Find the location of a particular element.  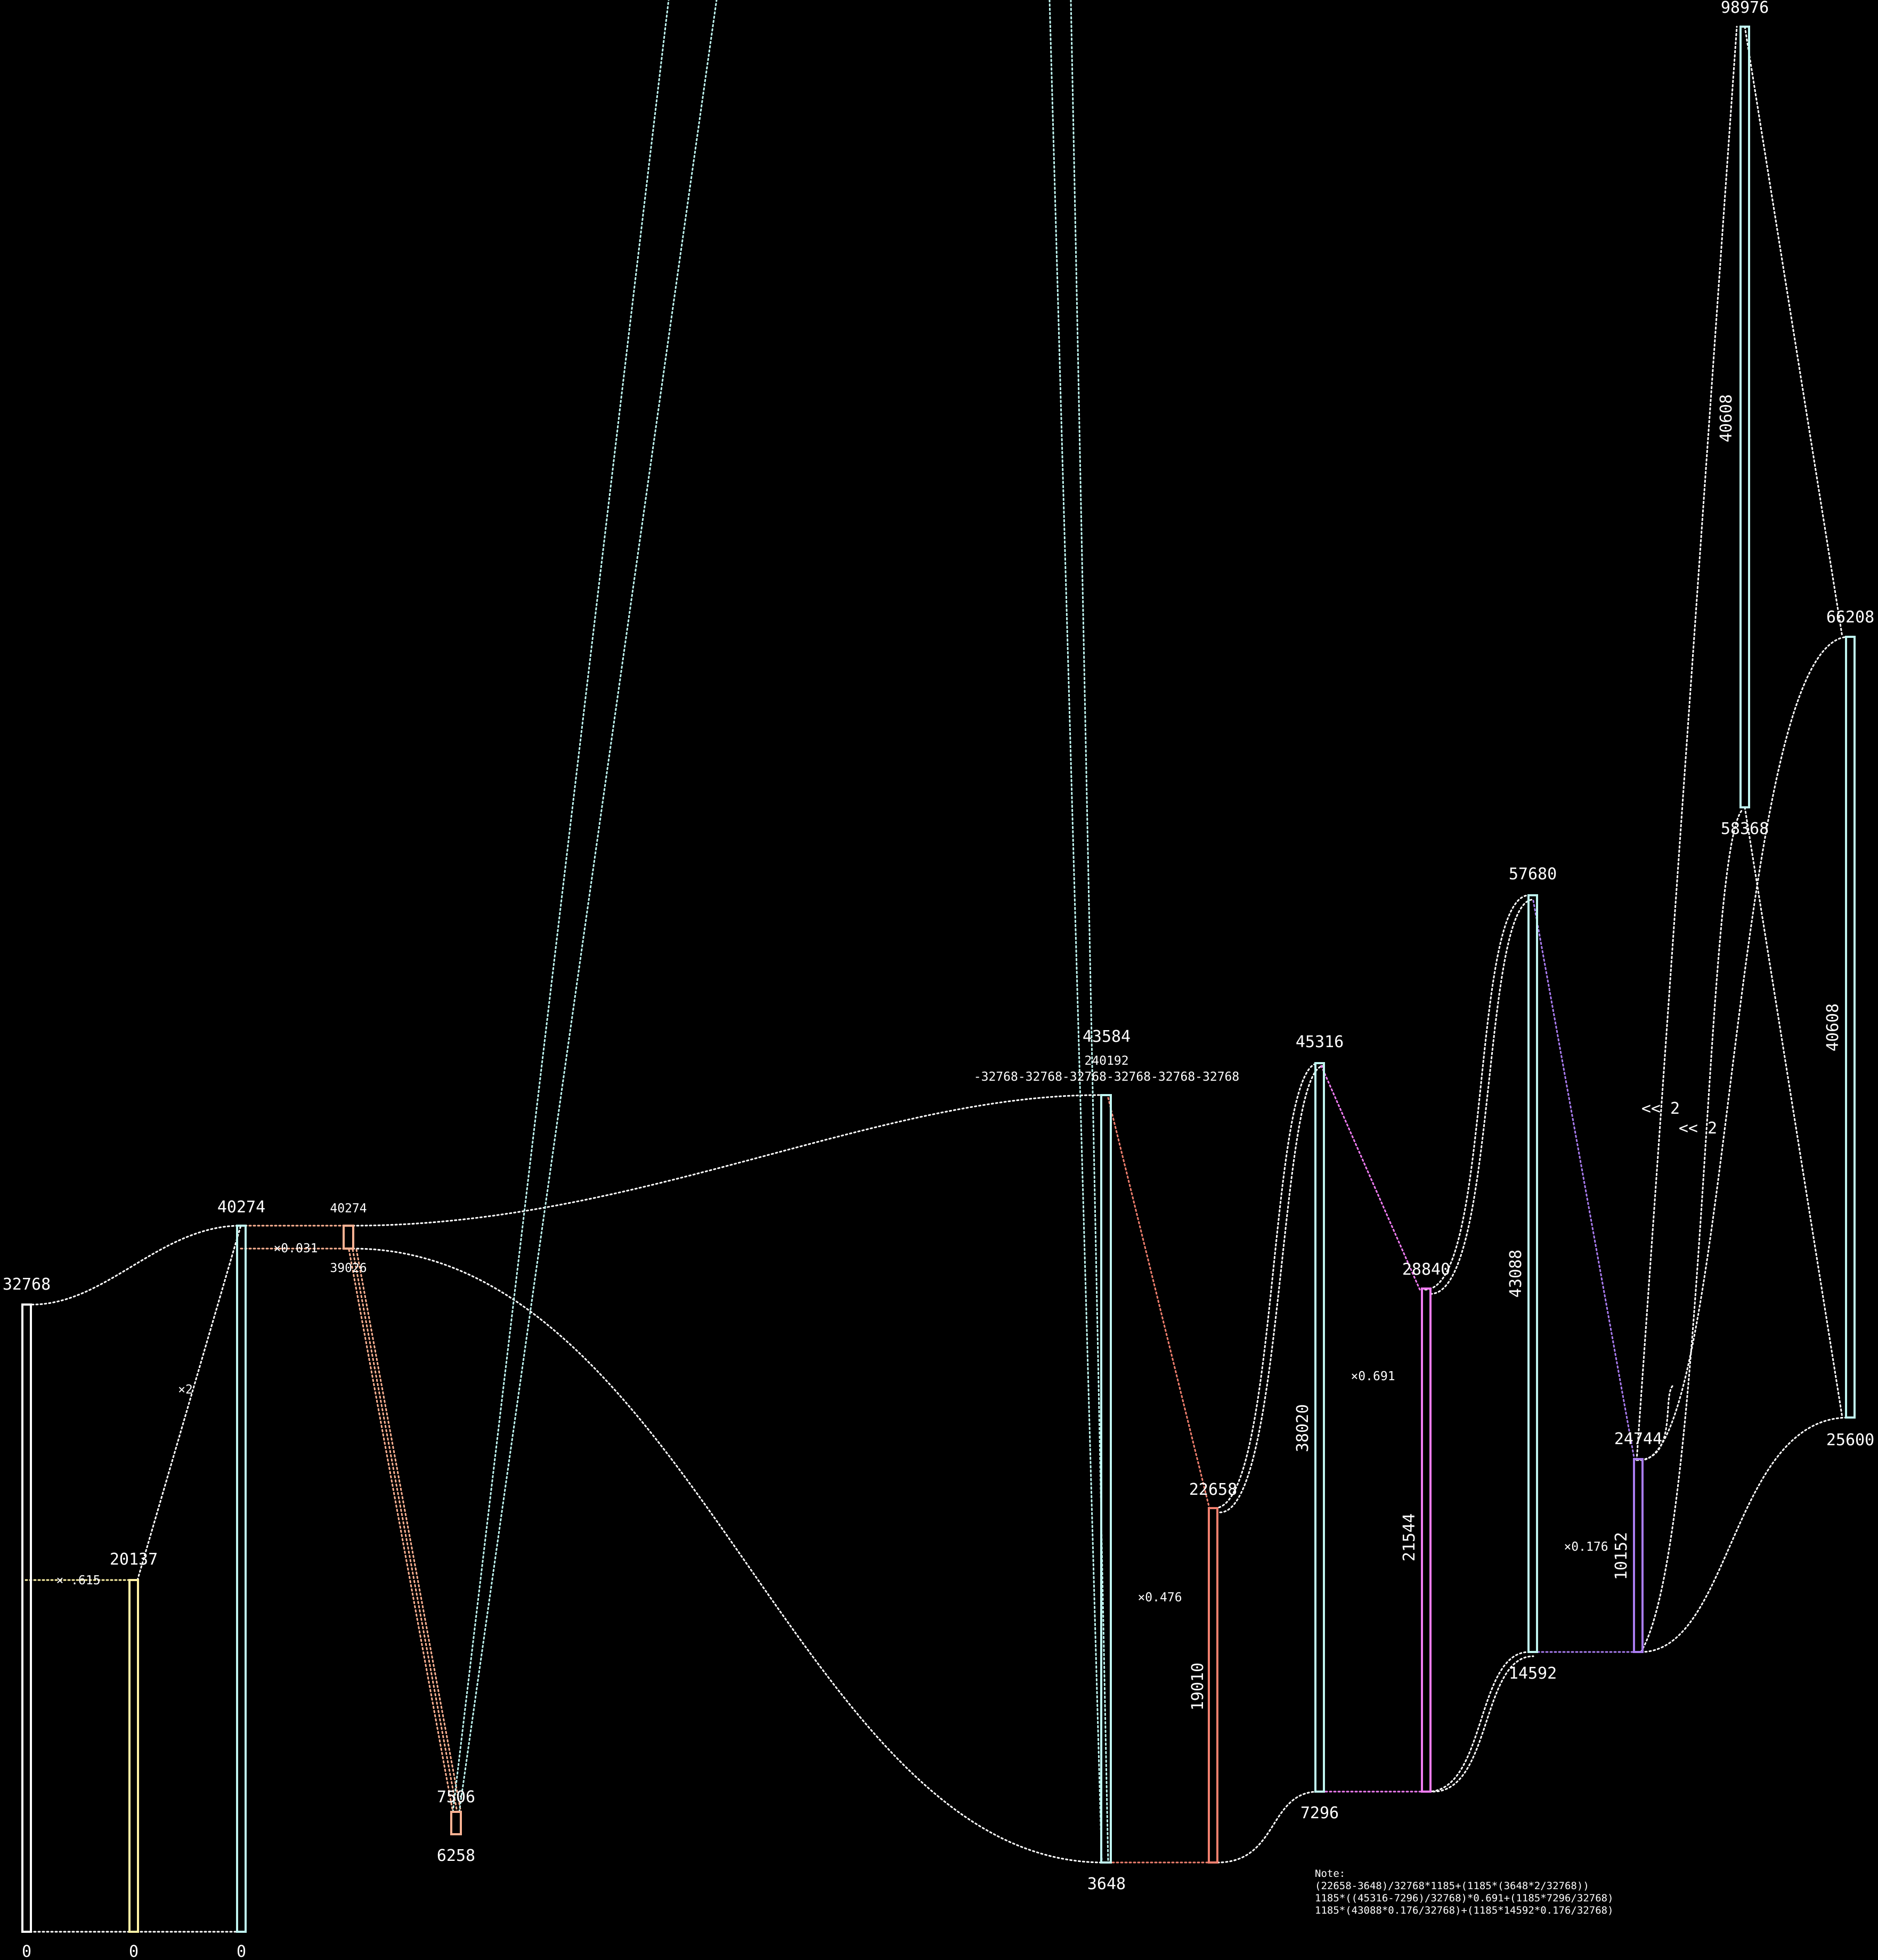

bar-40274-small is located at coordinates (348, 1237).